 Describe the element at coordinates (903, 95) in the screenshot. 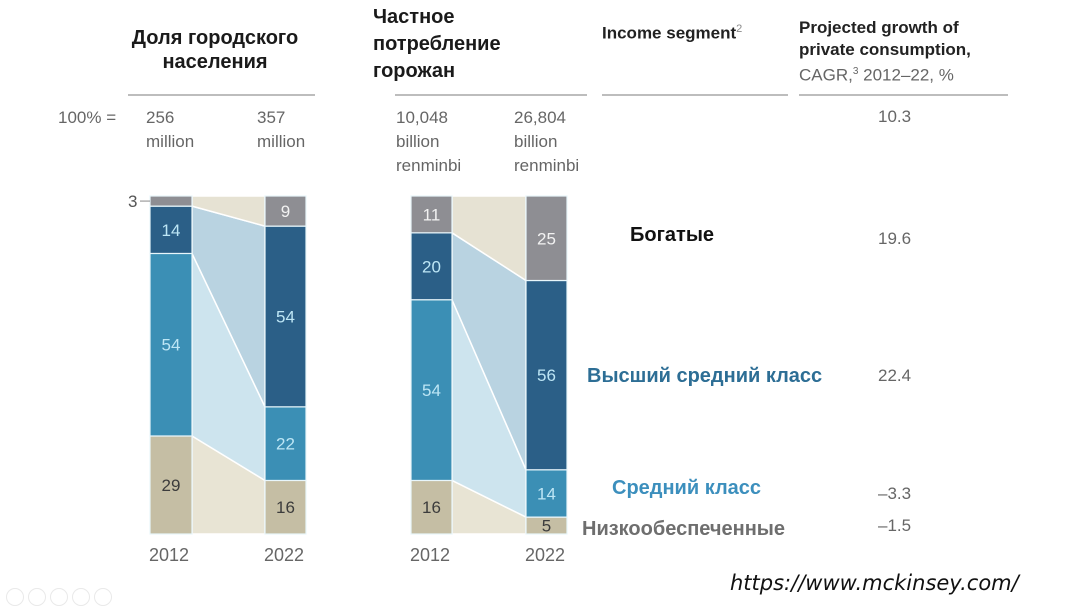

I see `divider-growth` at that location.